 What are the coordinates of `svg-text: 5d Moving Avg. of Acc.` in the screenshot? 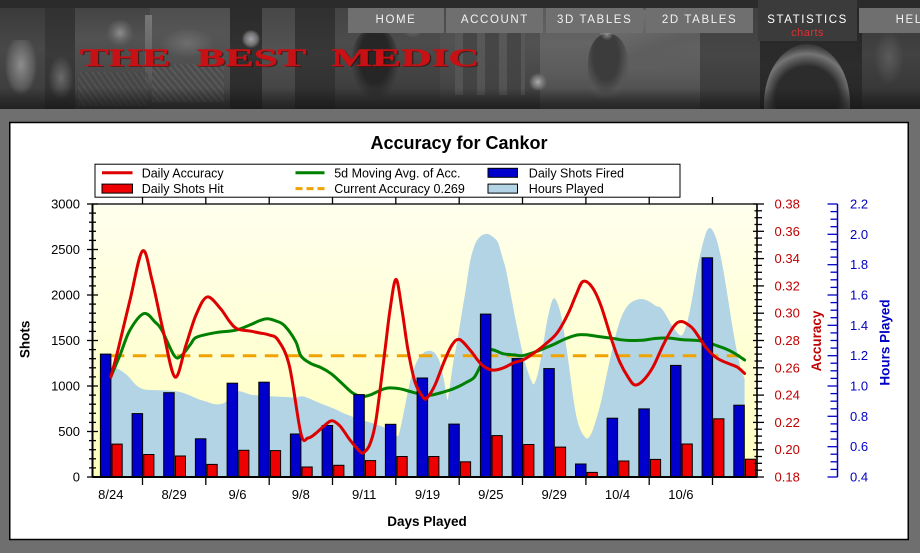 It's located at (397, 173).